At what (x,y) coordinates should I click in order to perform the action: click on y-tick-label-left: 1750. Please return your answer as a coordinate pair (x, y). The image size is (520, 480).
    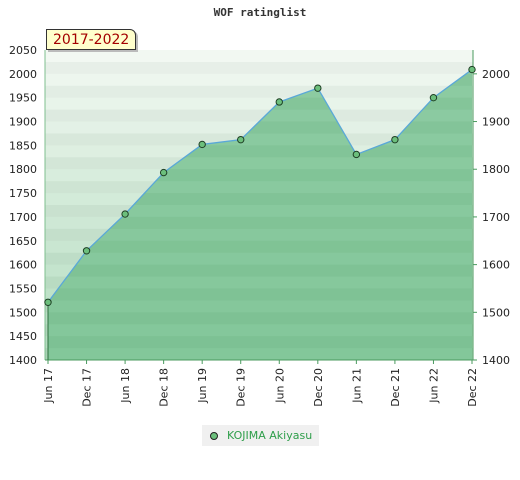
    Looking at the image, I should click on (23, 193).